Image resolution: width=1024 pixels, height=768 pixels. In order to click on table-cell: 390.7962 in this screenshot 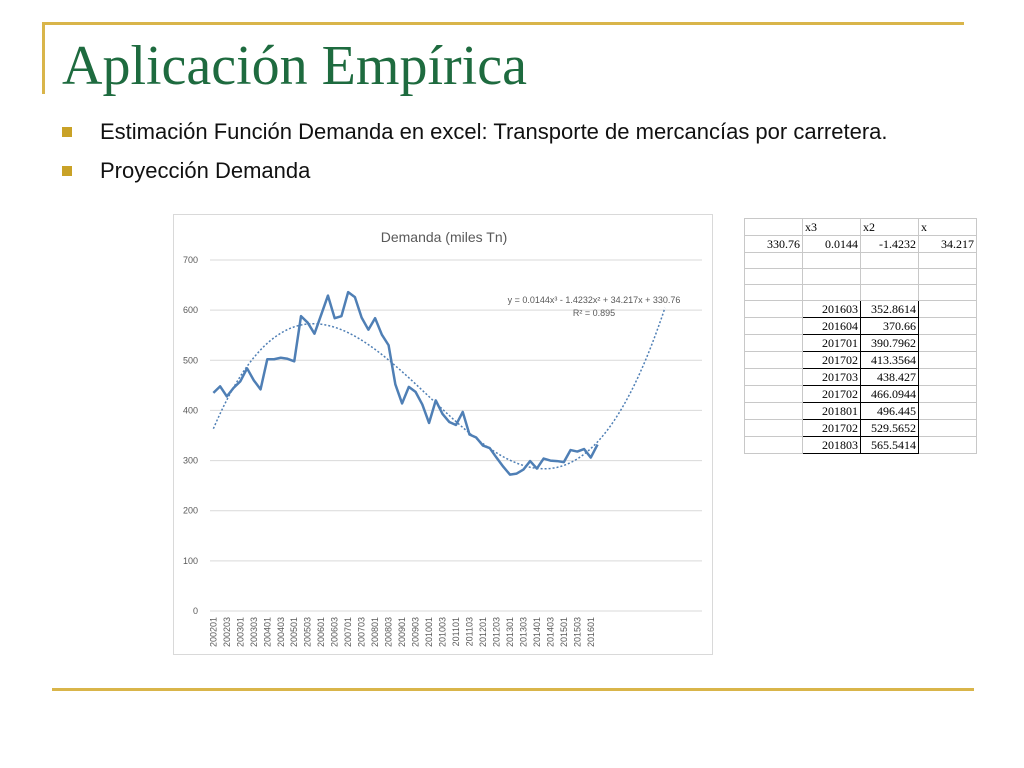, I will do `click(889, 343)`.